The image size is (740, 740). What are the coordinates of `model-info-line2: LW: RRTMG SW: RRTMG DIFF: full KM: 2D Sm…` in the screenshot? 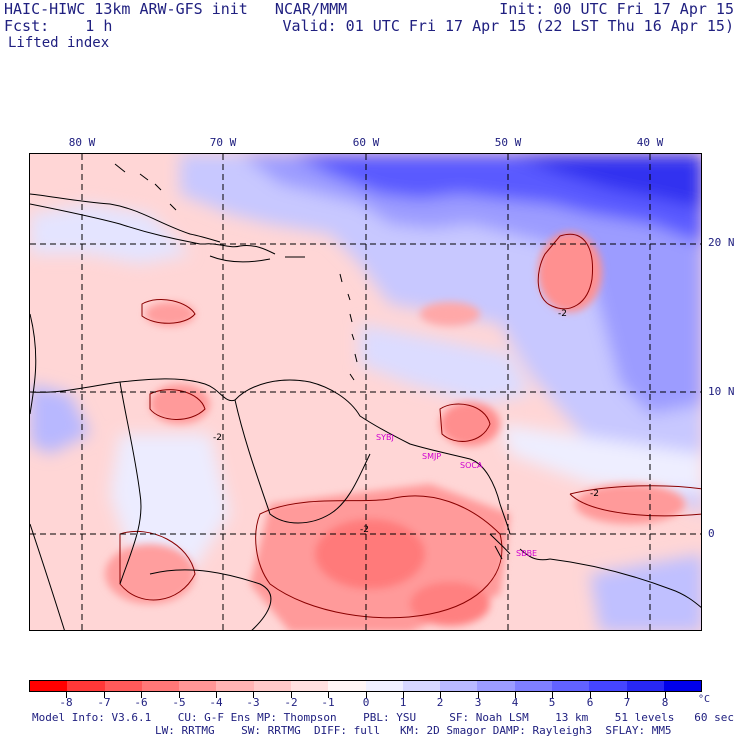 It's located at (413, 730).